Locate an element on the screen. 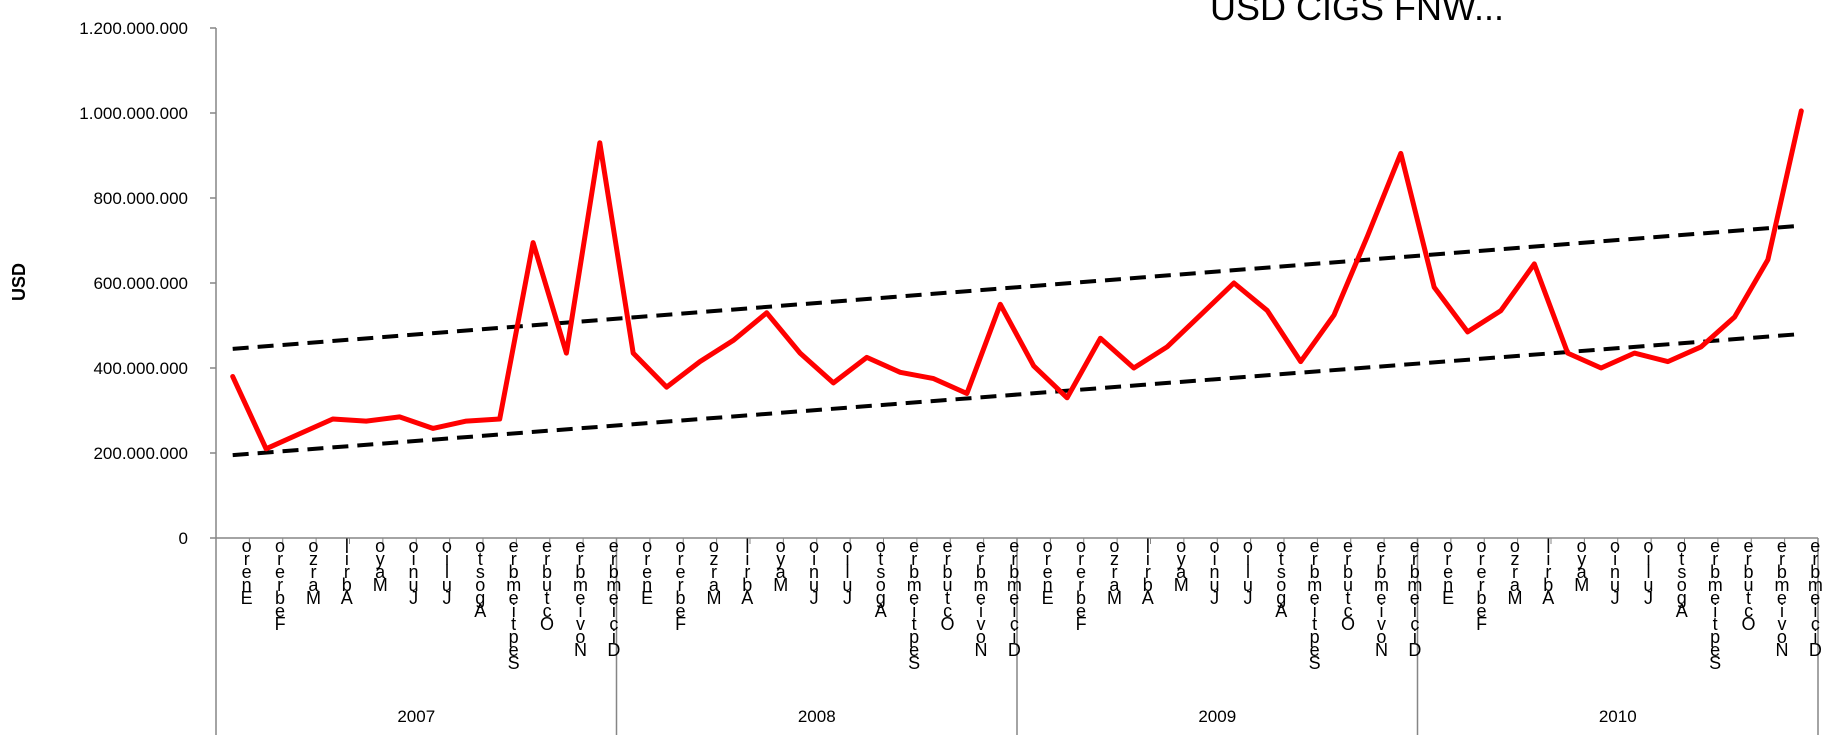 The width and height of the screenshot is (1832, 744). x-year-label: 2008 is located at coordinates (817, 716).